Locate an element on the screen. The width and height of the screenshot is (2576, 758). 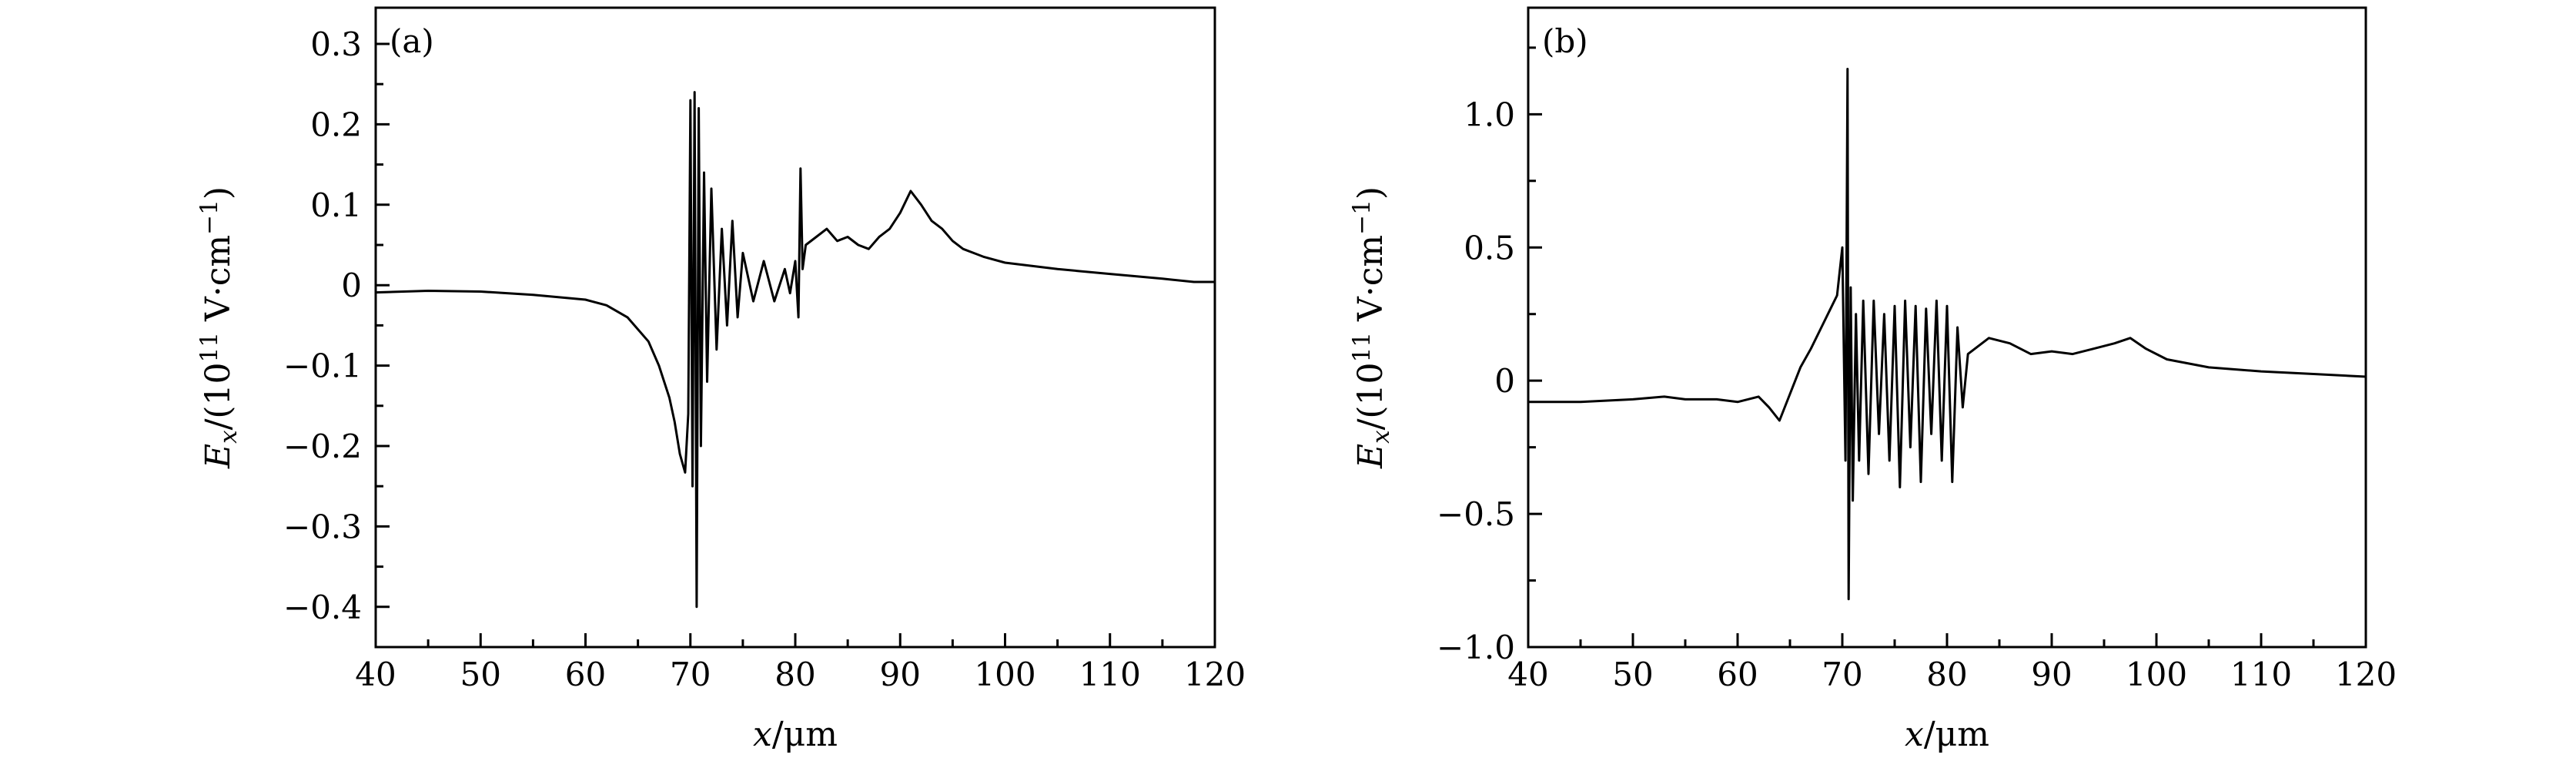
y-axis-var-a: E is located at coordinates (218, 457).